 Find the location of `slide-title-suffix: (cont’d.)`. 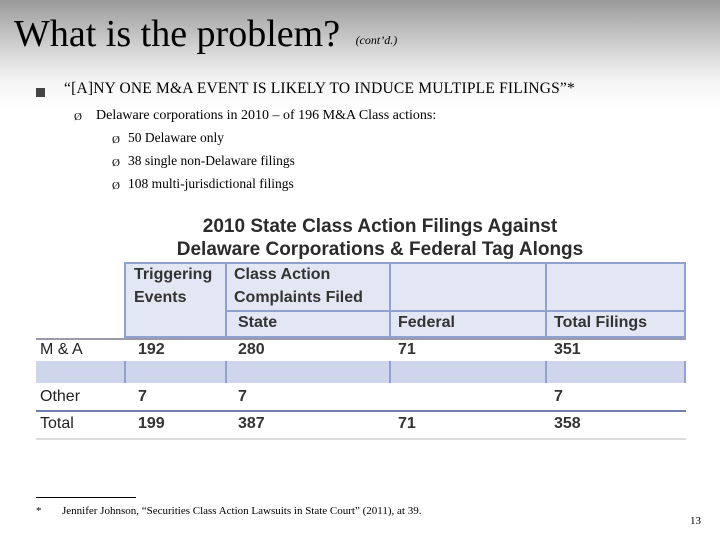

slide-title-suffix: (cont’d.) is located at coordinates (376, 40).